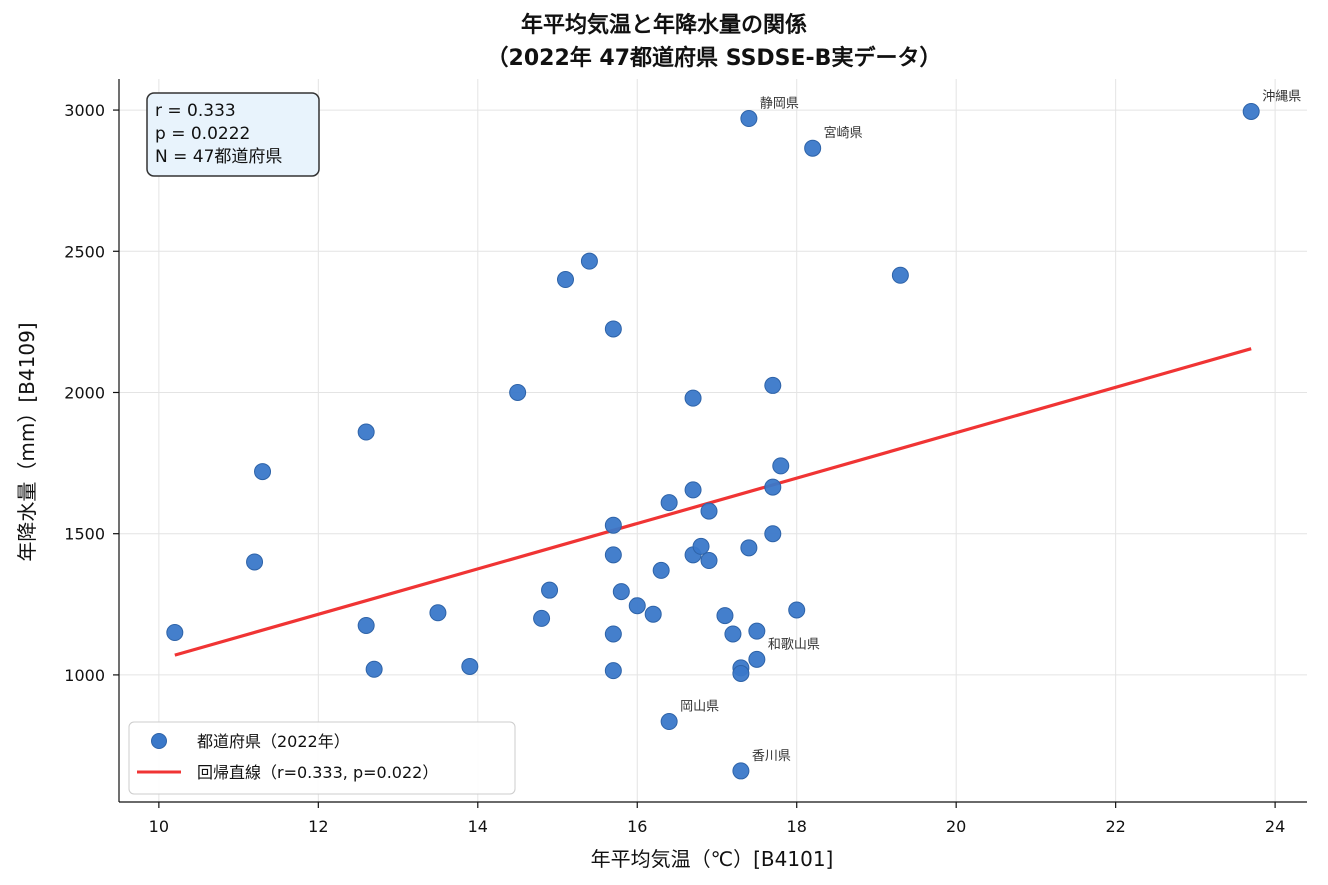 This screenshot has width=1328, height=885. What do you see at coordinates (956, 826) in the screenshot?
I see `x-tick-label: 20` at bounding box center [956, 826].